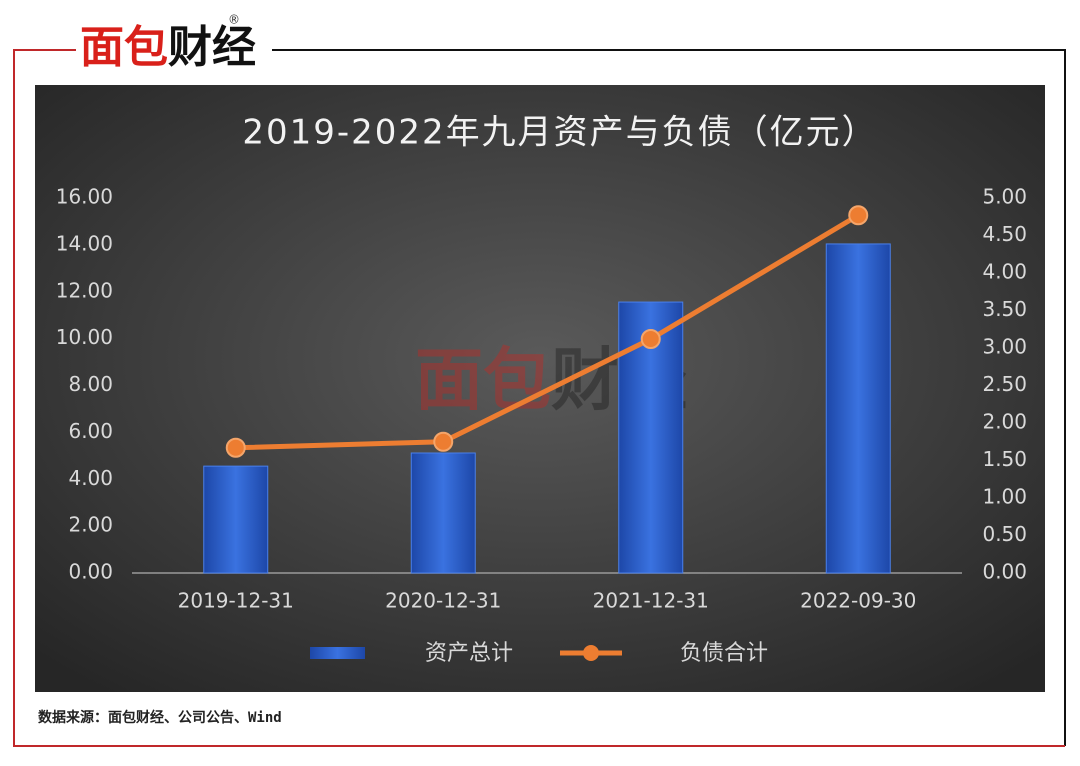 Image resolution: width=1080 pixels, height=766 pixels. I want to click on y-tick-label: 0.00, so click(90, 572).